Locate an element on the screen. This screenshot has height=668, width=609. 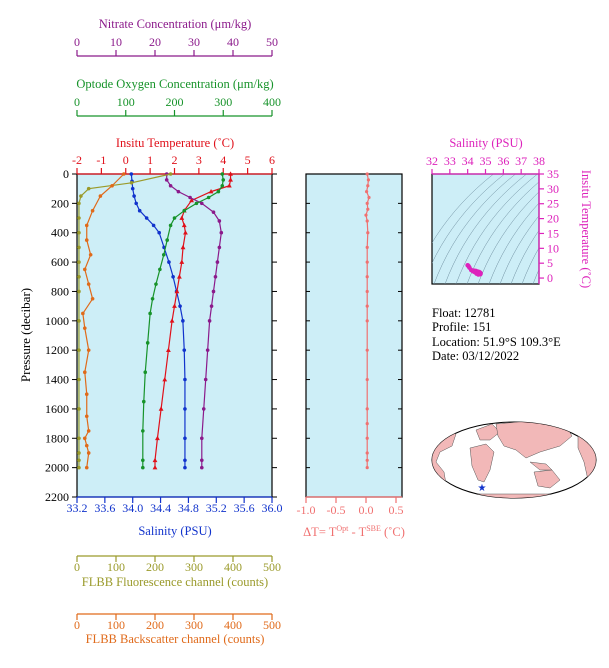
date: Date: 03/12/2022 is located at coordinates (475, 356).